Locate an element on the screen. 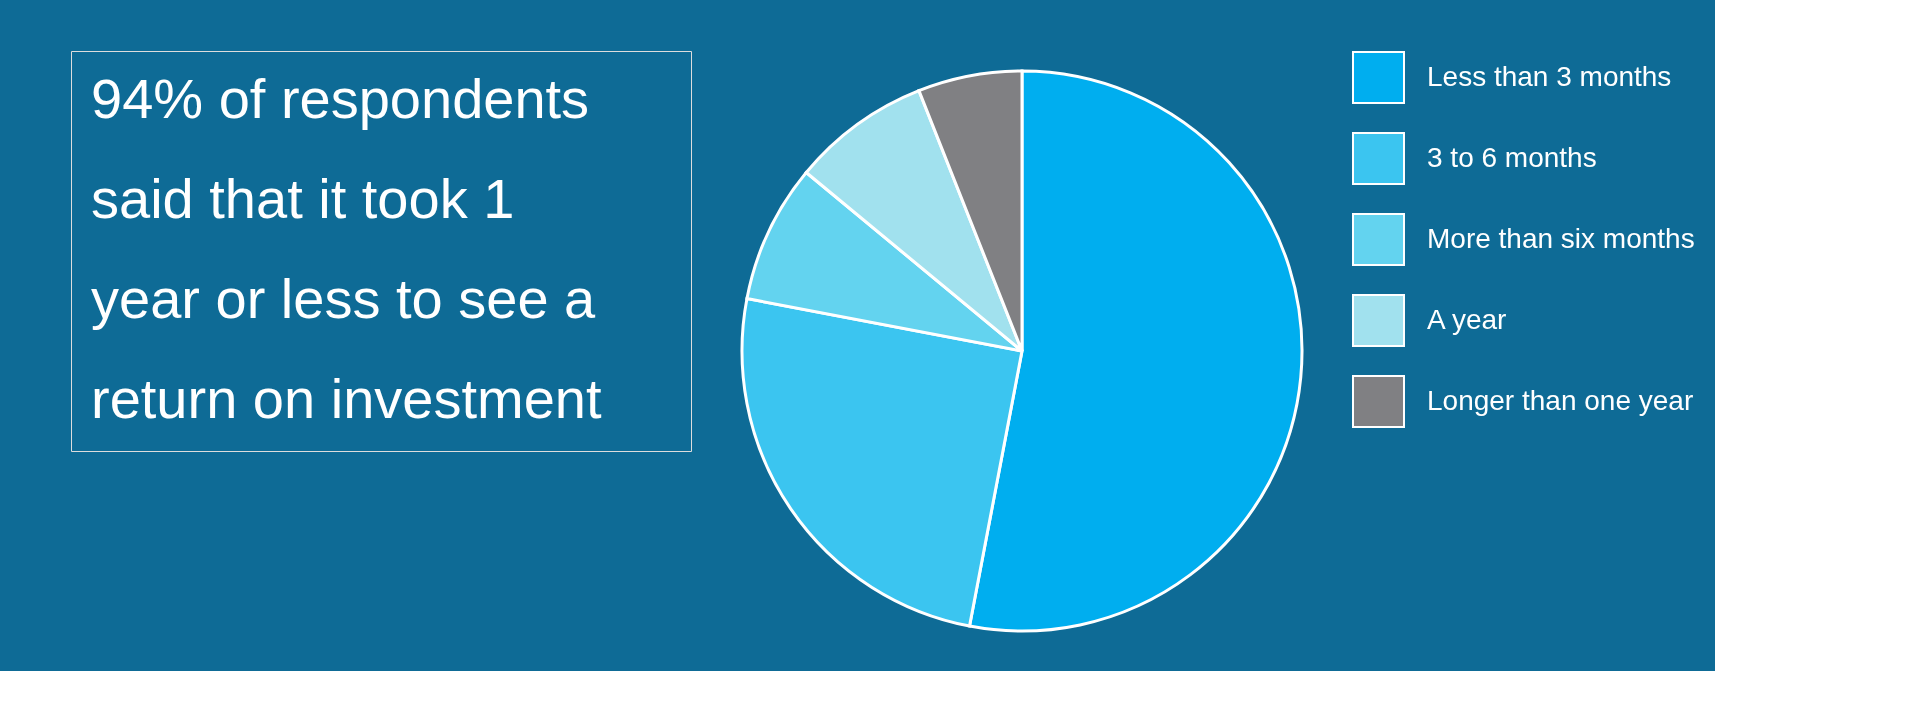 The width and height of the screenshot is (1918, 708). legend-label: More than six months is located at coordinates (1561, 238).